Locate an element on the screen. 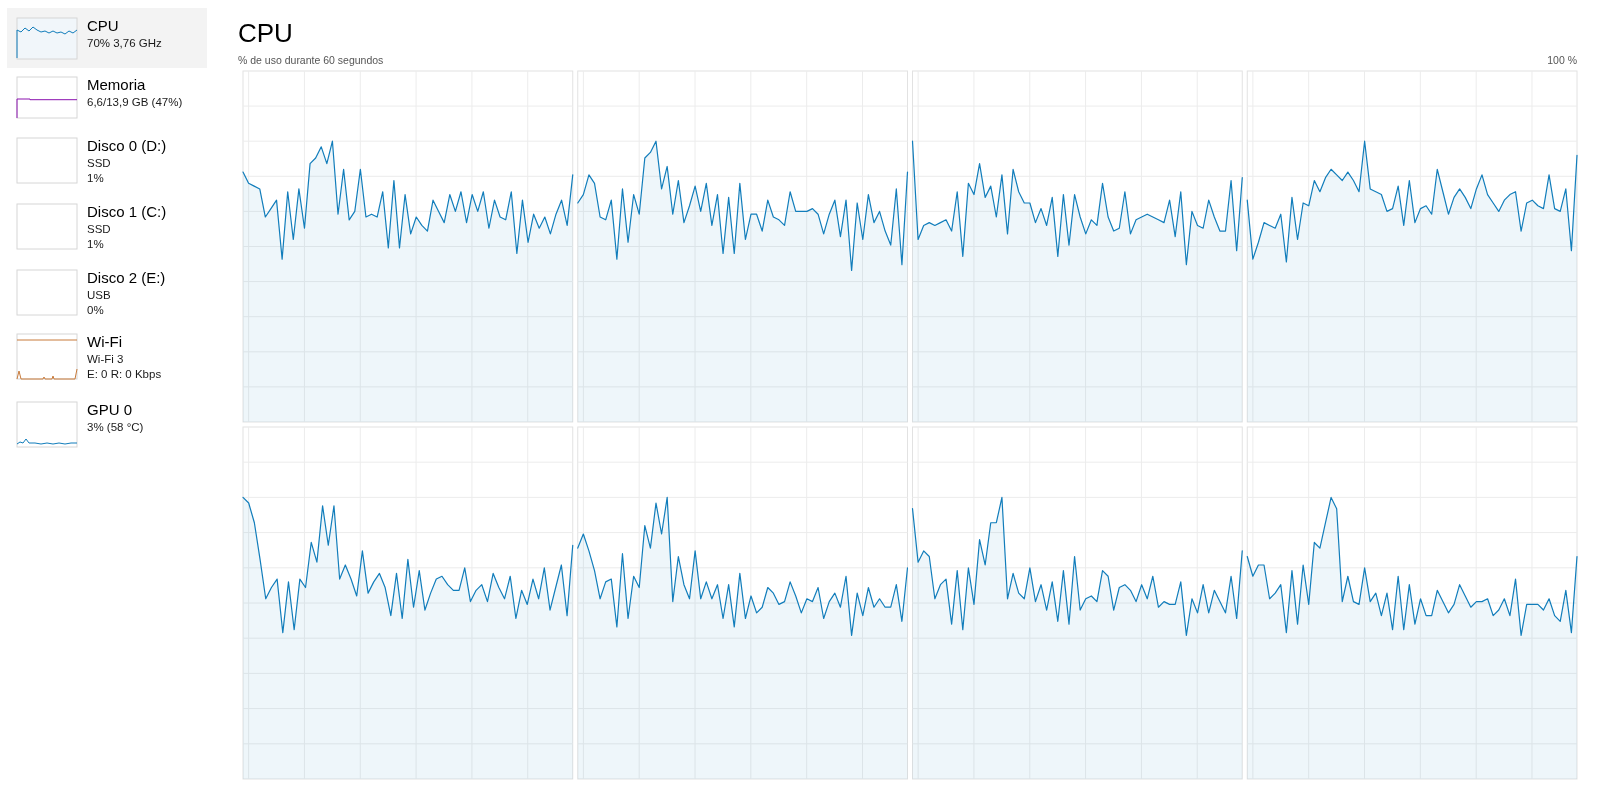 The width and height of the screenshot is (1605, 792). text: USB is located at coordinates (99, 295).